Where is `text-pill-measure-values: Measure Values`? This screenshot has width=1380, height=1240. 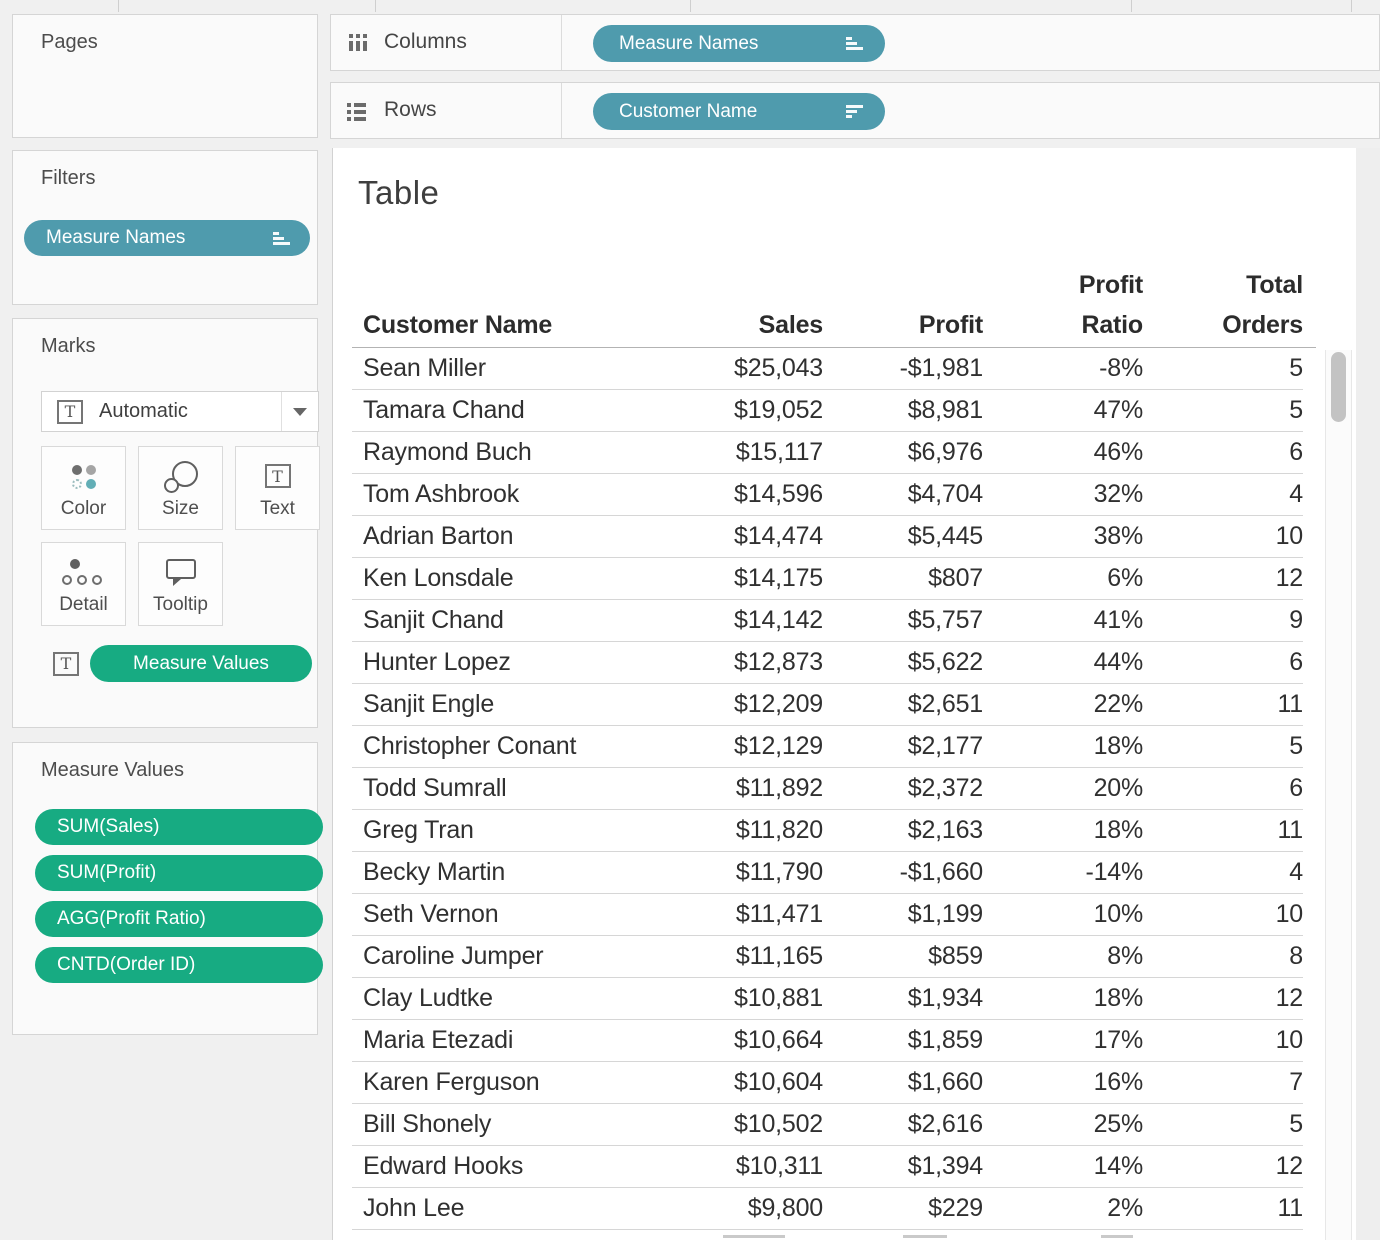
text-pill-measure-values: Measure Values is located at coordinates (201, 663).